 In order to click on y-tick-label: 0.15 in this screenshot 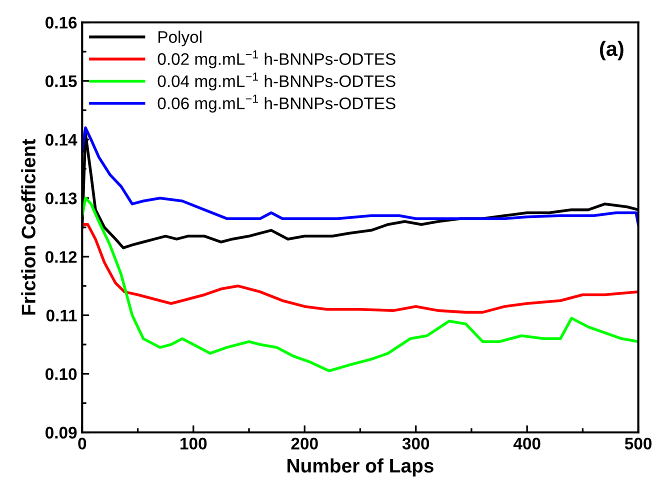, I will do `click(61, 81)`.